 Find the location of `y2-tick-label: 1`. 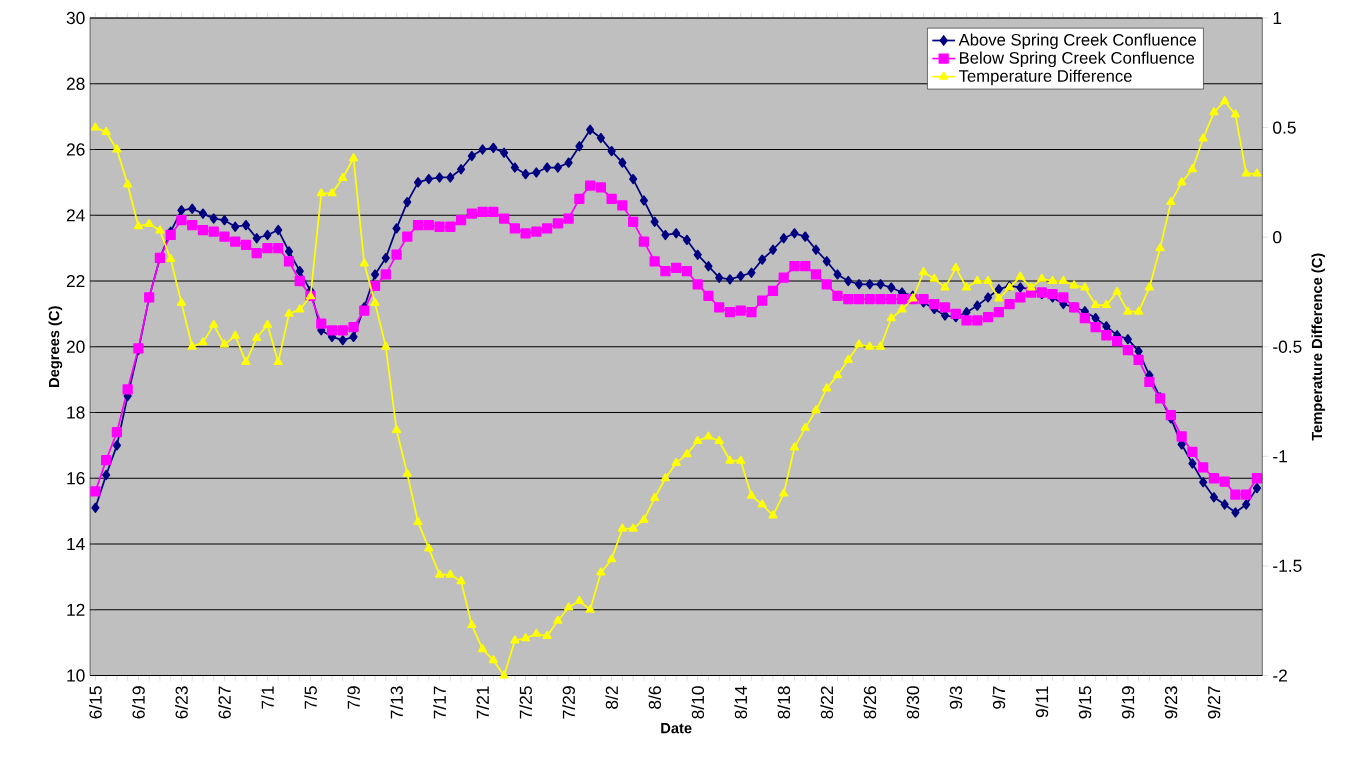

y2-tick-label: 1 is located at coordinates (1277, 18).